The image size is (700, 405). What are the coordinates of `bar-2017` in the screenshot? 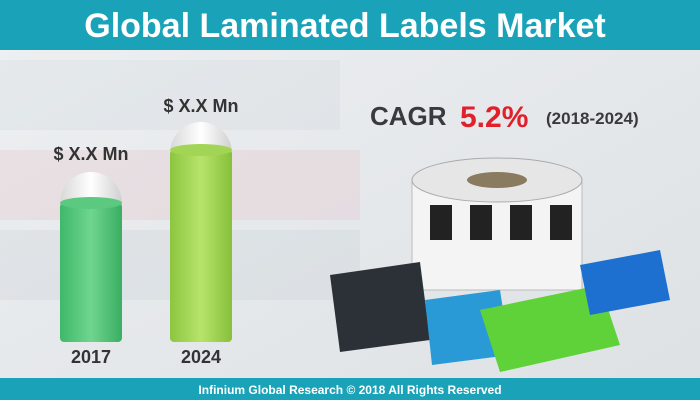 It's located at (91, 257).